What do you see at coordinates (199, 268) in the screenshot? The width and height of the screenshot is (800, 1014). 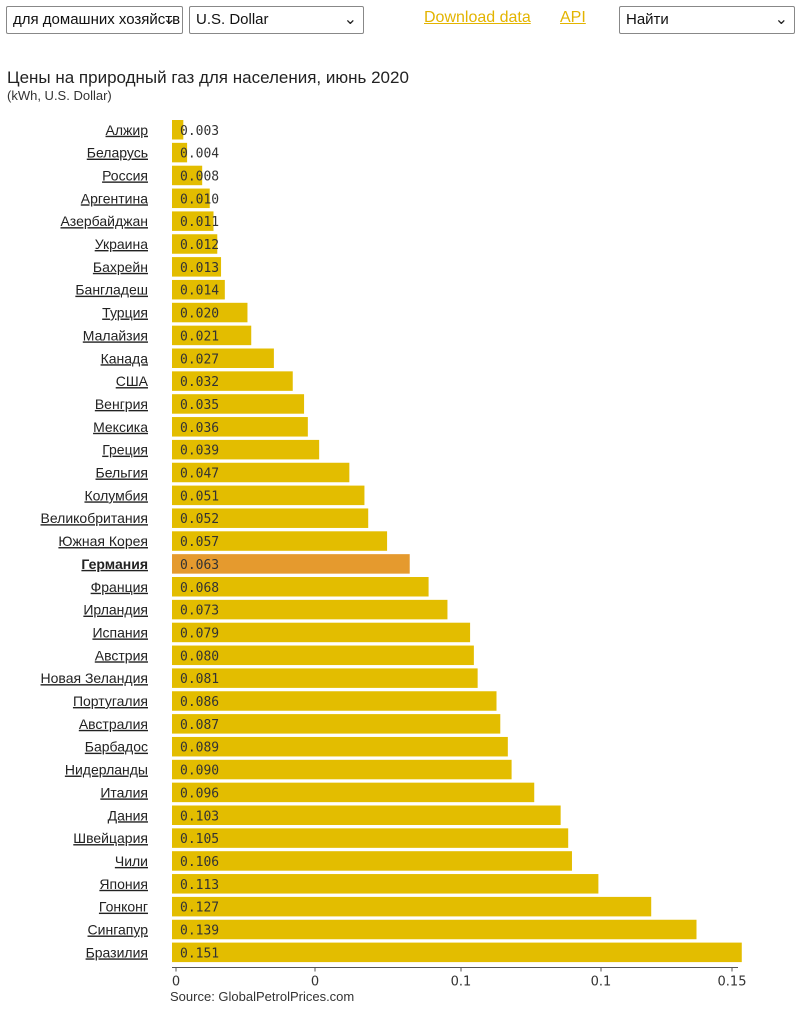 I see `value-label: 0.013` at bounding box center [199, 268].